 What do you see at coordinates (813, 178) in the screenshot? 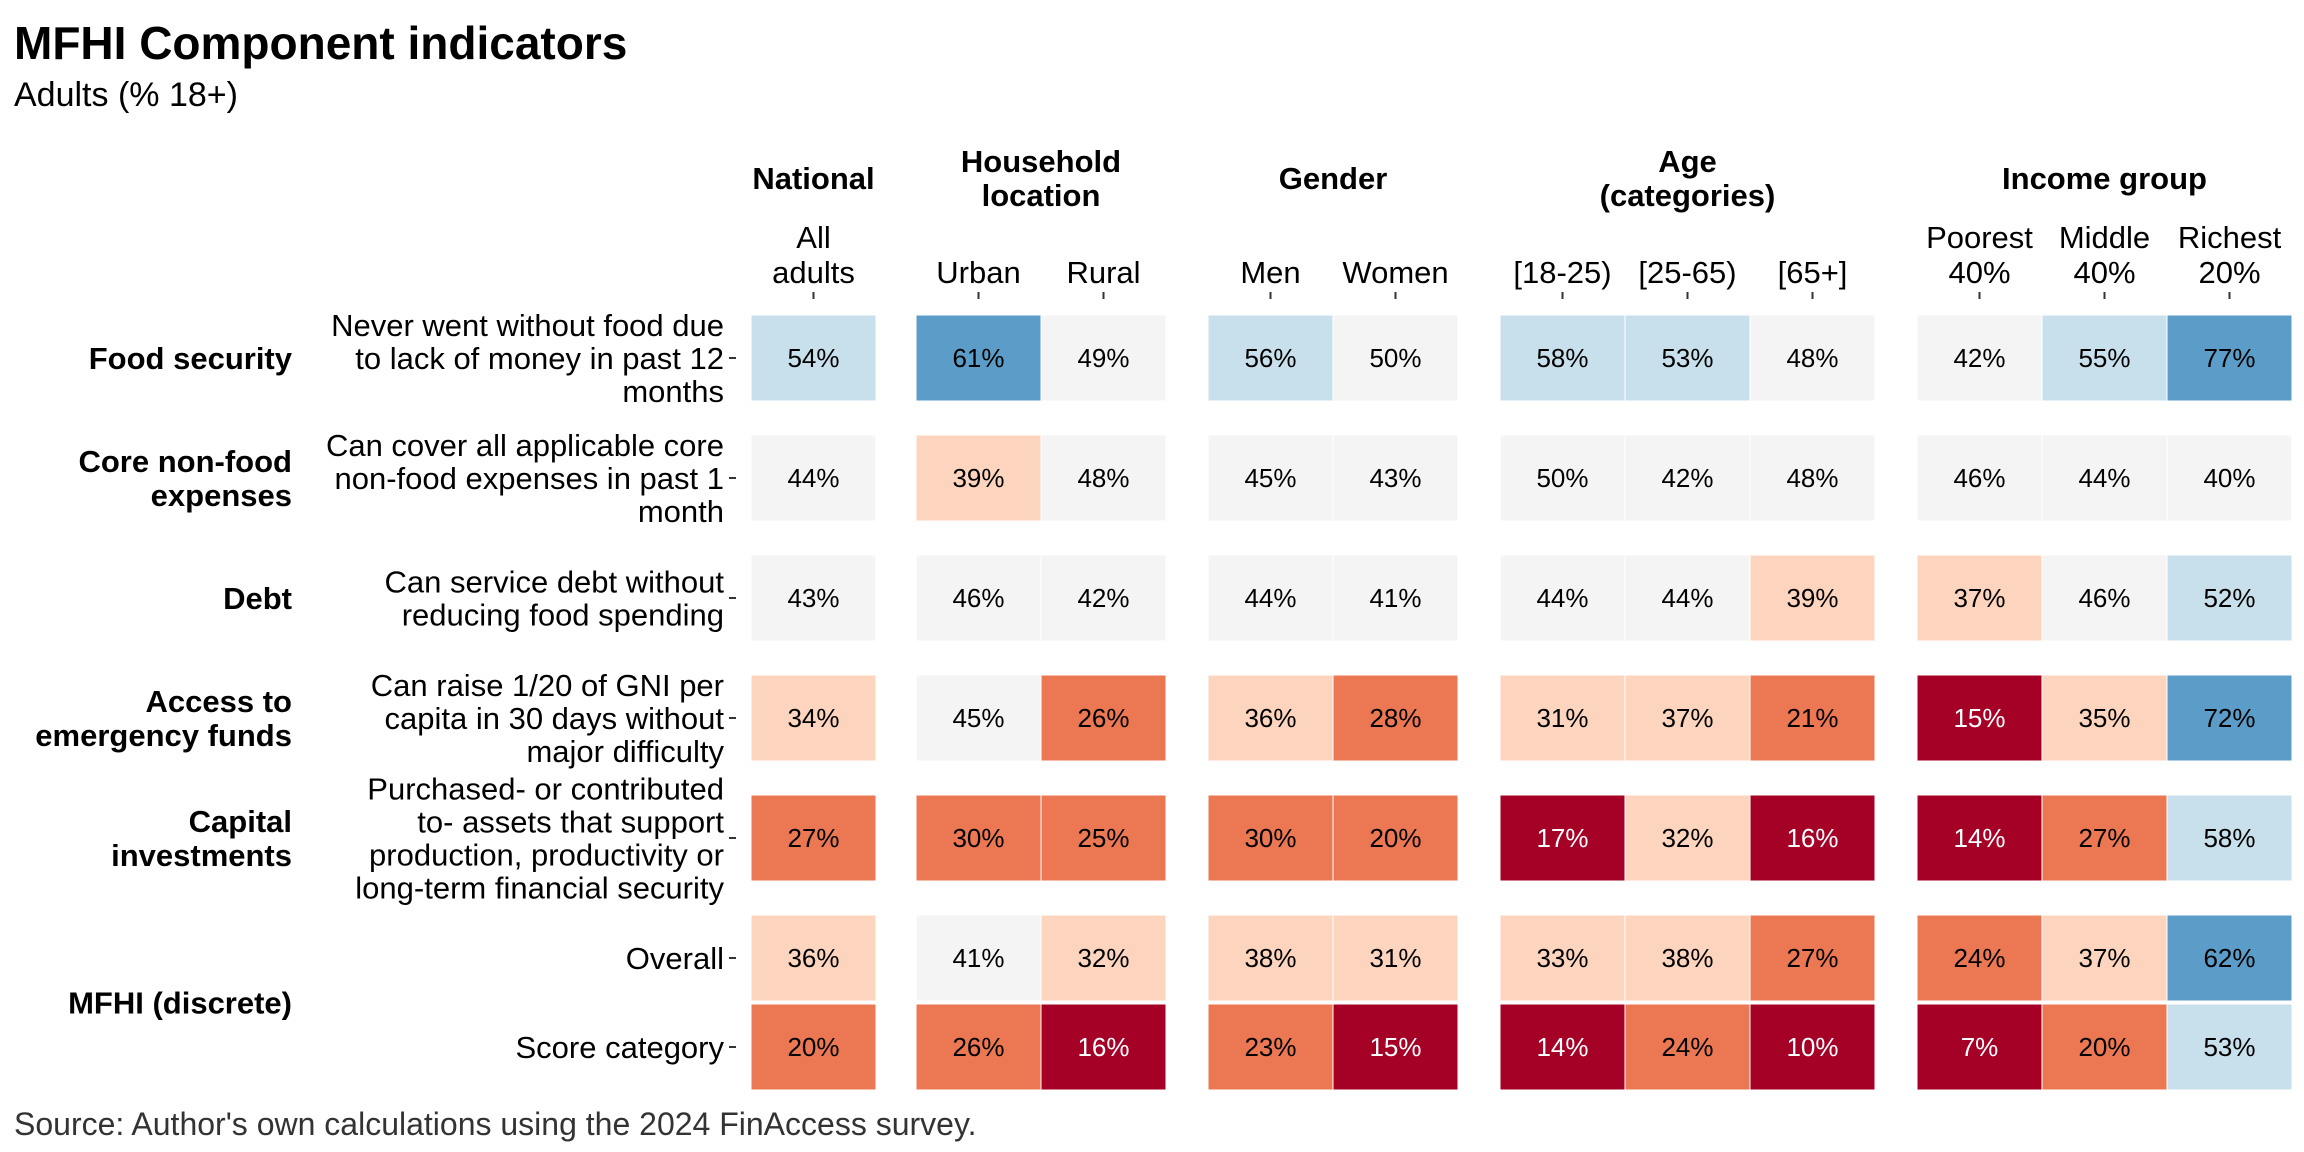
I see `group-header: National` at bounding box center [813, 178].